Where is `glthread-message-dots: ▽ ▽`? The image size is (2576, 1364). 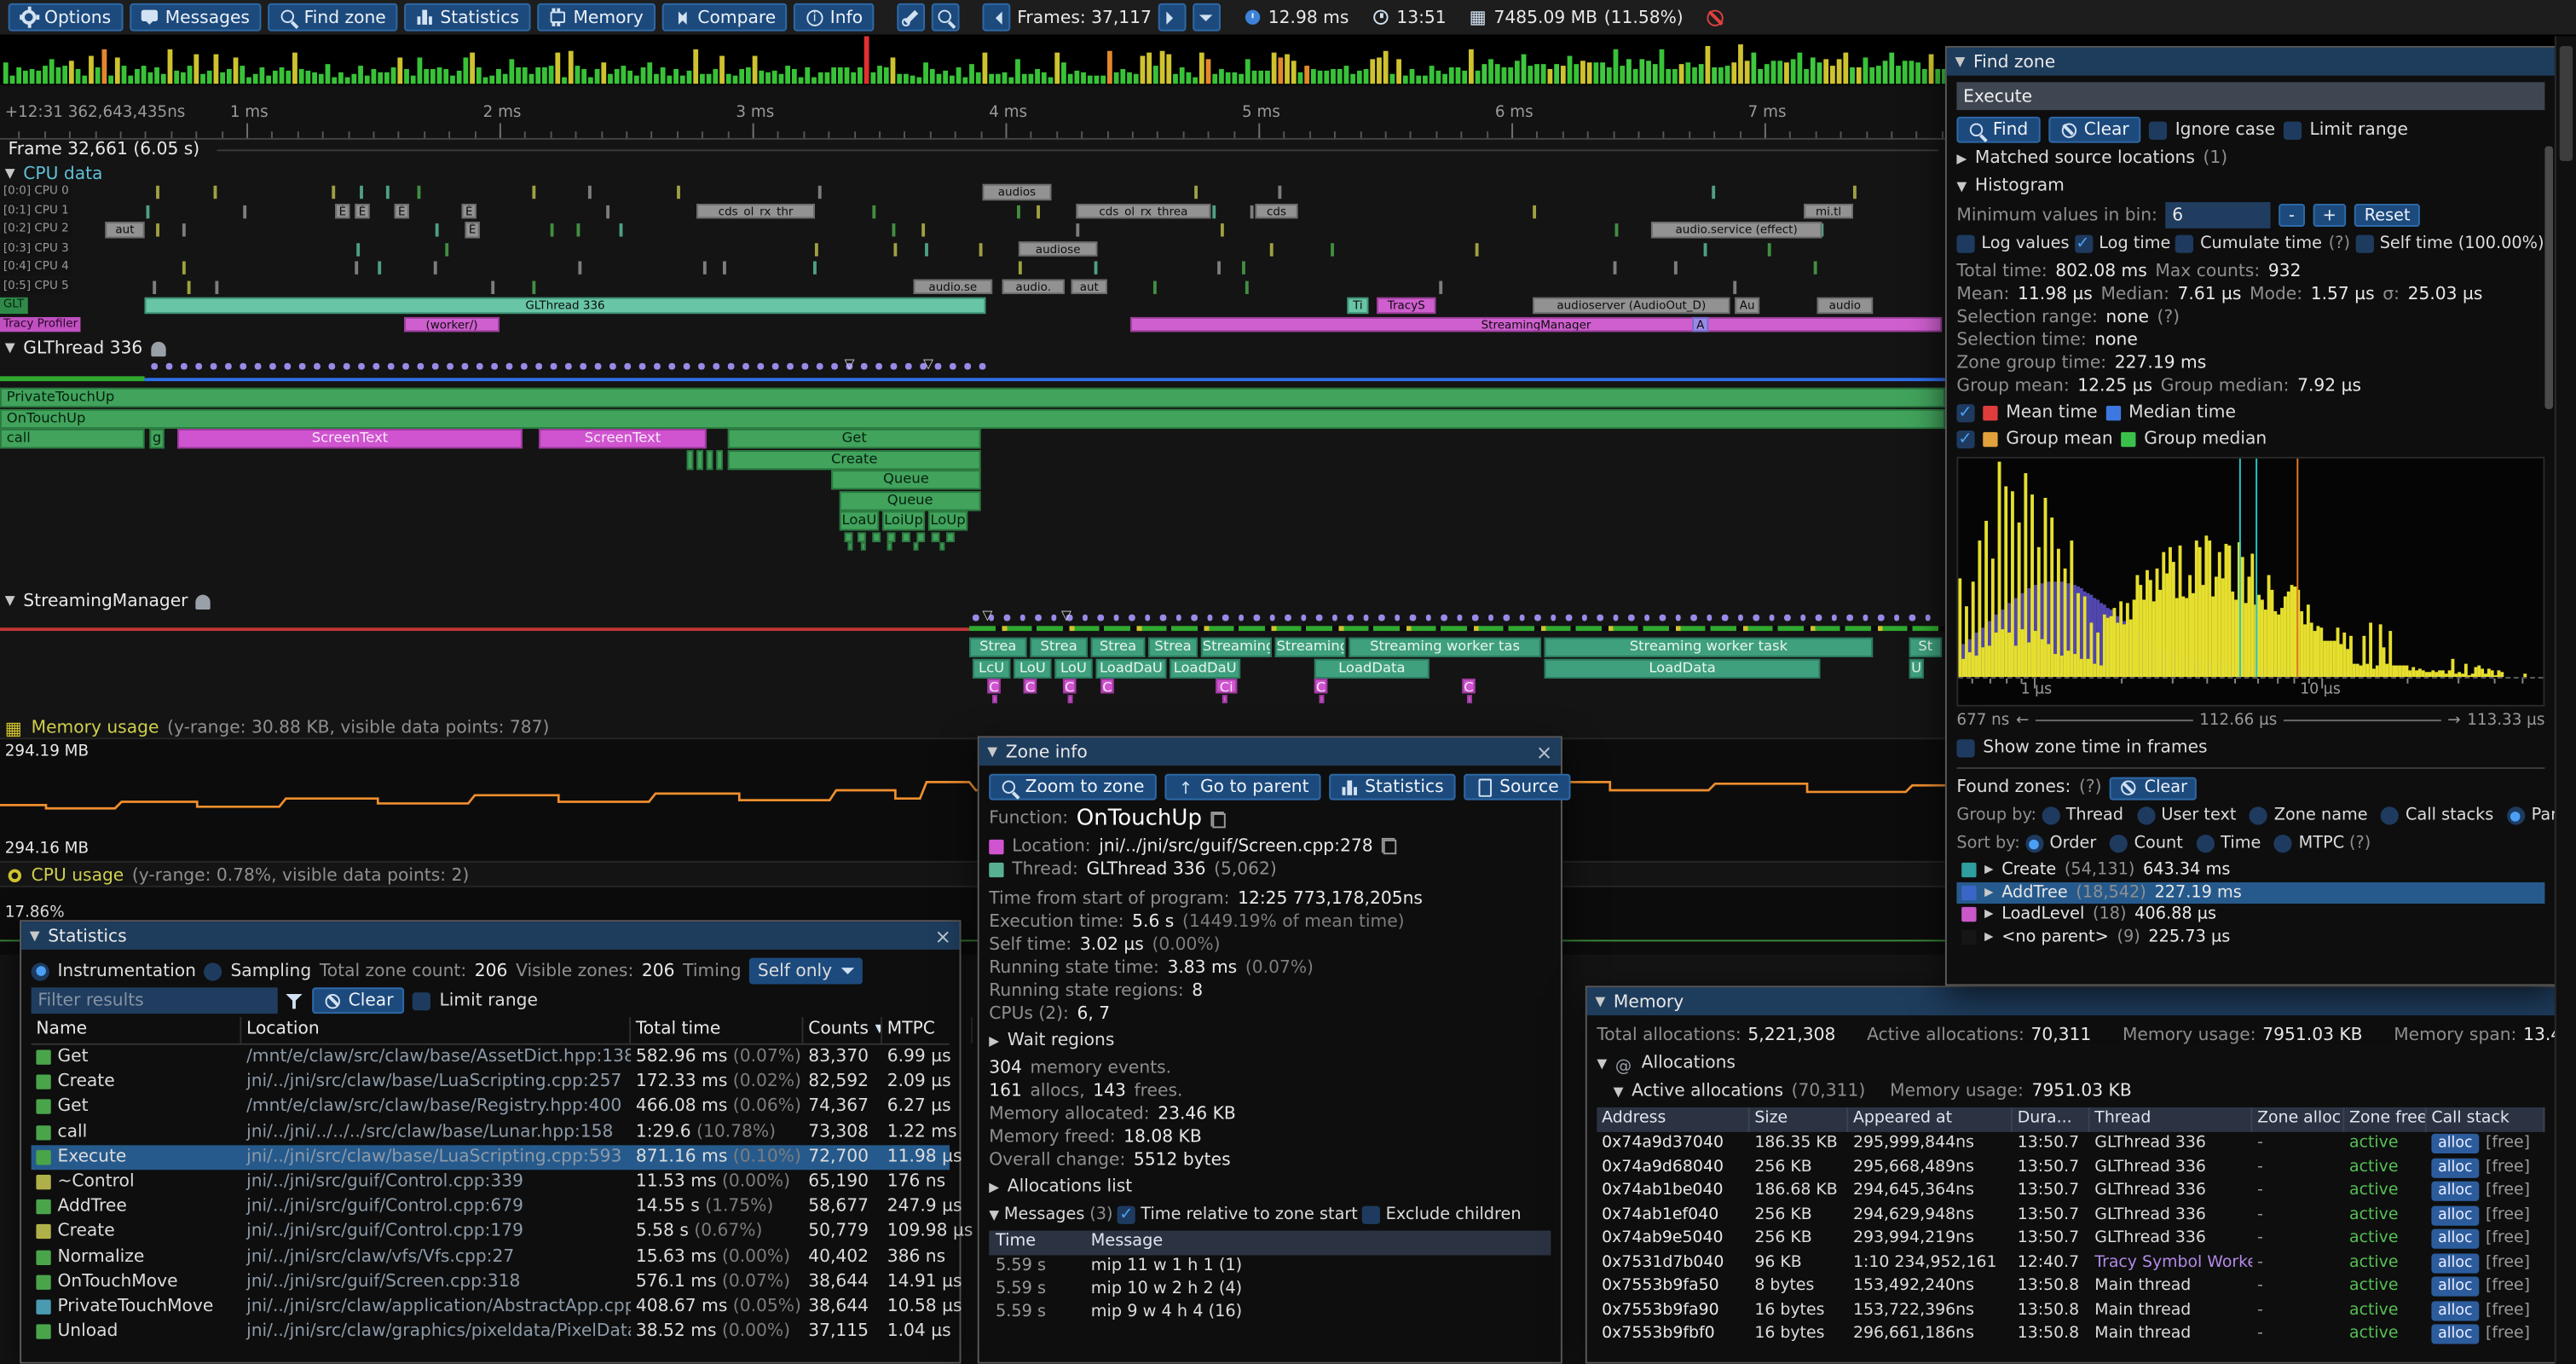
glthread-message-dots: ▽ ▽ is located at coordinates (1278, 364).